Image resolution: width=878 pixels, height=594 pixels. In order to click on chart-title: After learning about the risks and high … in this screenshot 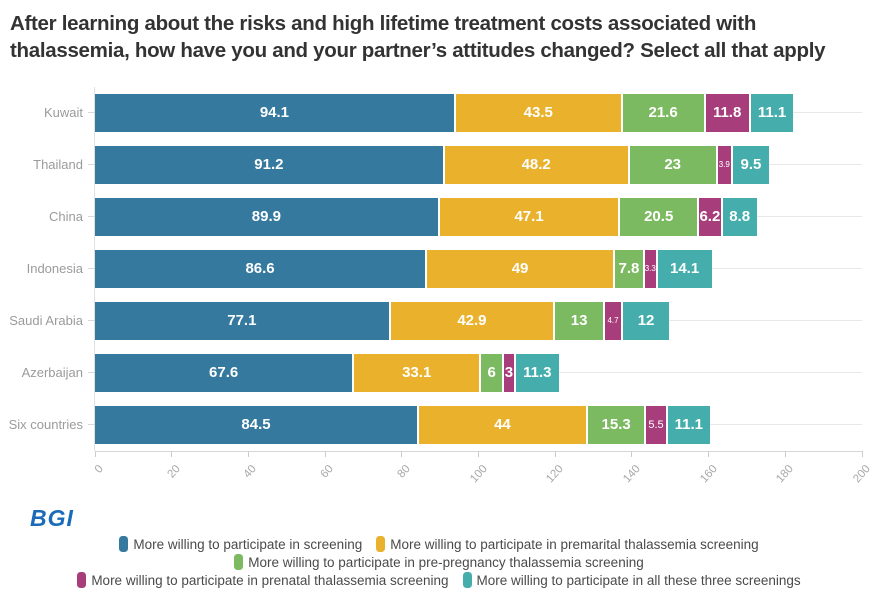, I will do `click(418, 37)`.